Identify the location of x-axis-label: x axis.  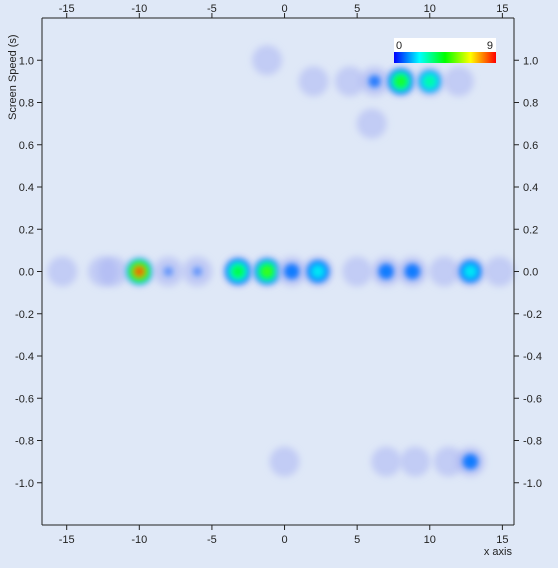
(498, 552).